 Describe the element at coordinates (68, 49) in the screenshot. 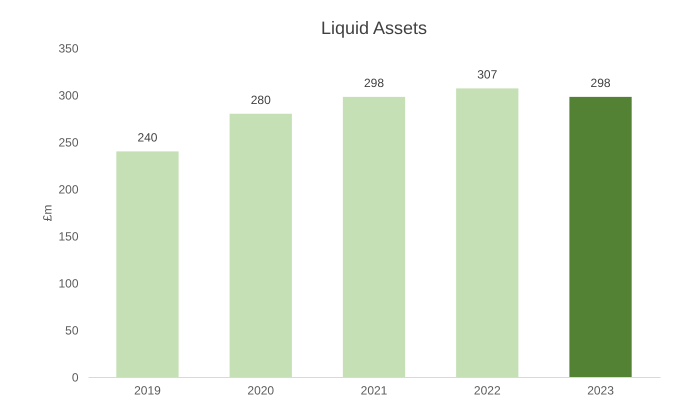

I see `y-tick-label: 350` at that location.